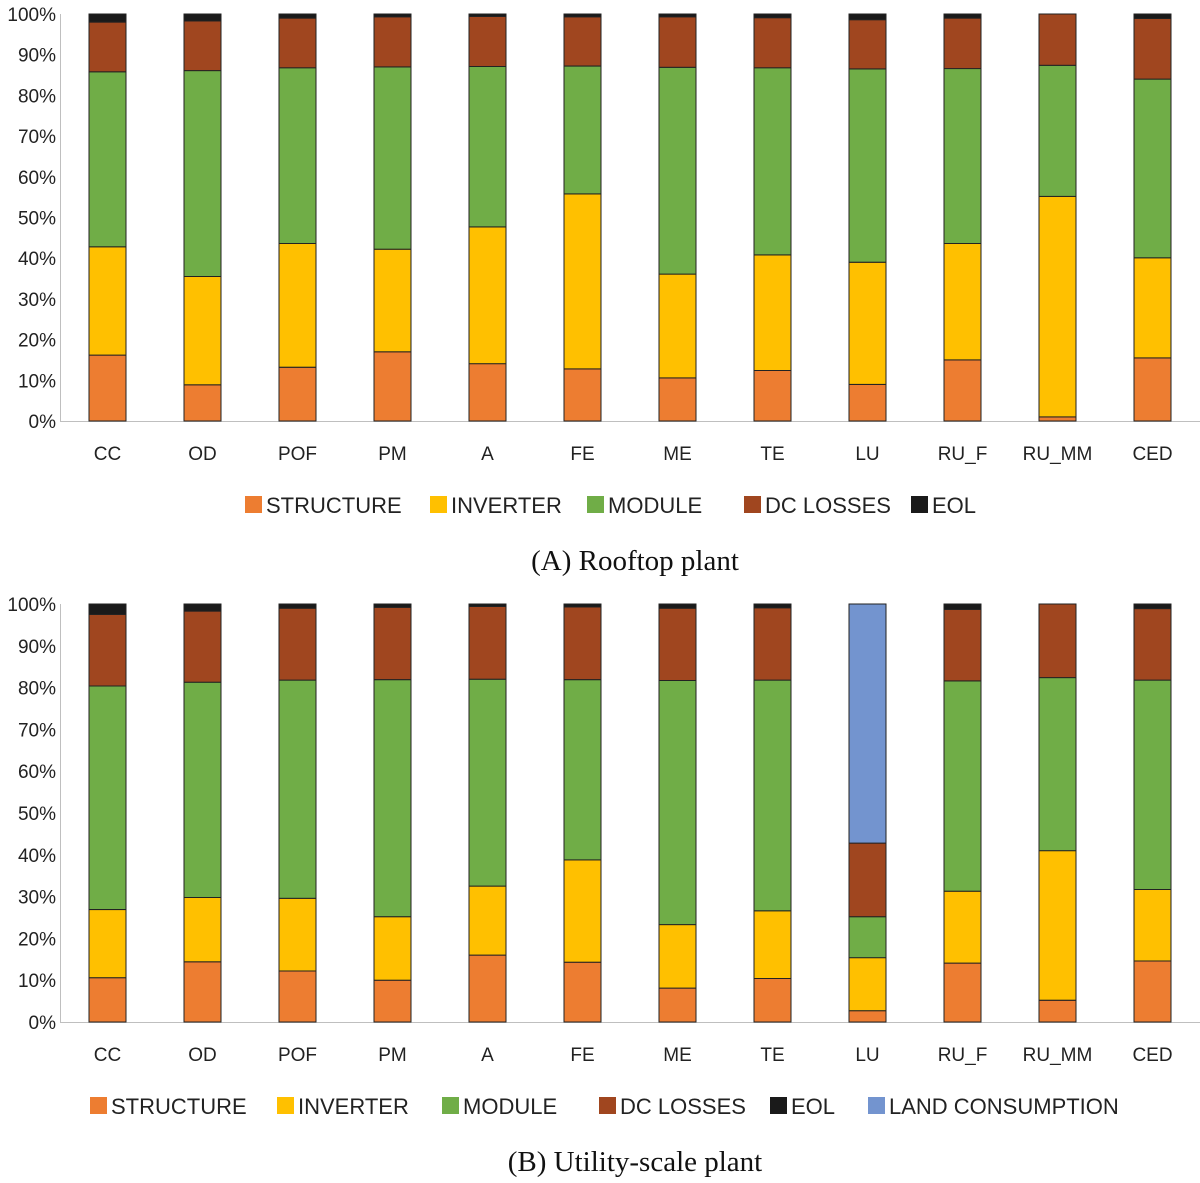 Image resolution: width=1200 pixels, height=1183 pixels. Describe the element at coordinates (37, 178) in the screenshot. I see `y-tick-label: 60%` at that location.